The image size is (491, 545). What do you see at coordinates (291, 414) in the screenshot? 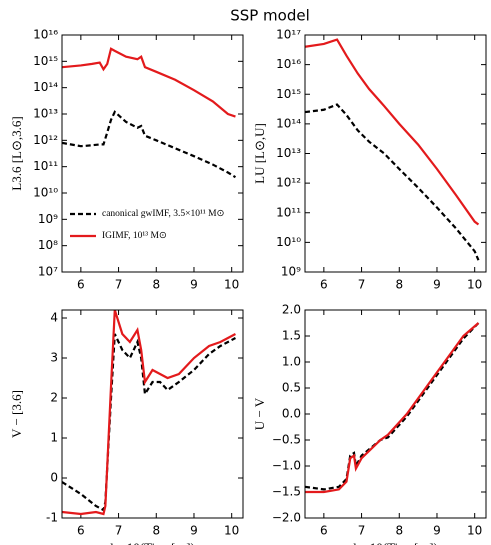
I see `y-tick-label: 0.0` at bounding box center [291, 414].